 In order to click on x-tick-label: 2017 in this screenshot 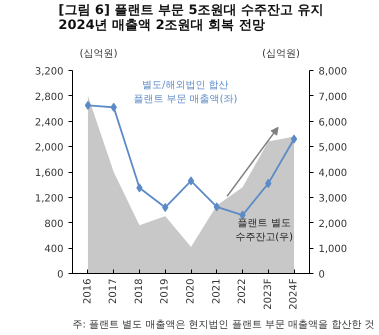, I will do `click(114, 291)`.